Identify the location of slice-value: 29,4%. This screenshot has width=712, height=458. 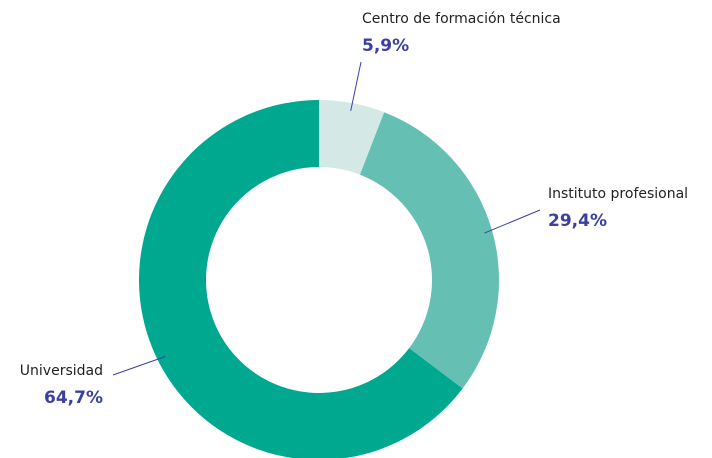
(577, 221).